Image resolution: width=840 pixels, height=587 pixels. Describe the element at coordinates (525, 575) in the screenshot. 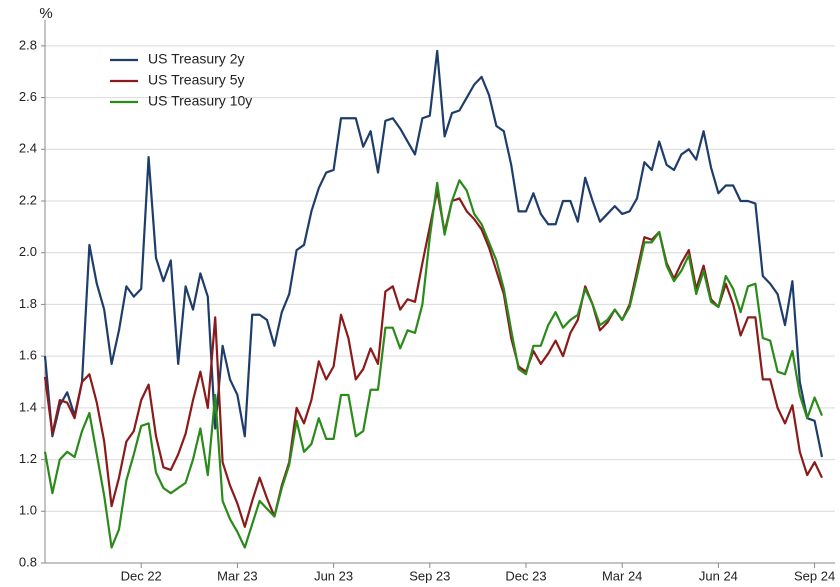

I see `x-tick-label: Dec 23` at that location.